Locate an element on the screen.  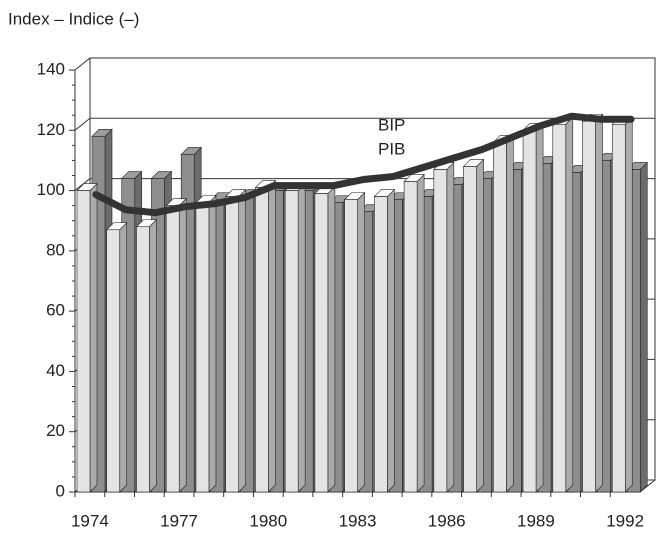
y-tick-label: 140 is located at coordinates (51, 68).